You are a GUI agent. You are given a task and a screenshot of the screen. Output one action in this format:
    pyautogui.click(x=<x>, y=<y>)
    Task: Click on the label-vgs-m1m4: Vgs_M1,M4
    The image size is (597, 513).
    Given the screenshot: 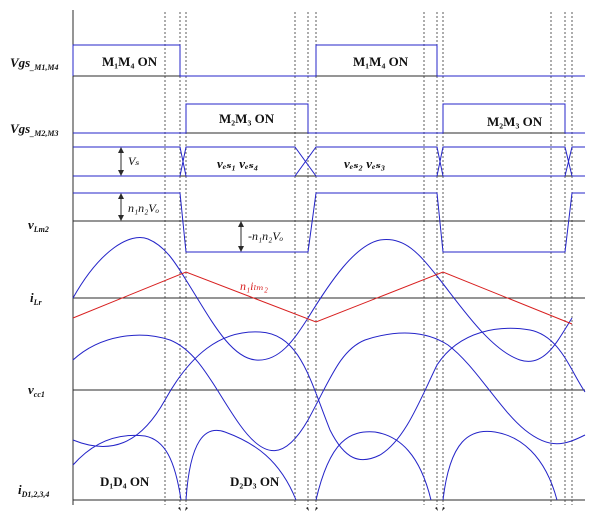 What is the action you would take?
    pyautogui.click(x=34, y=63)
    